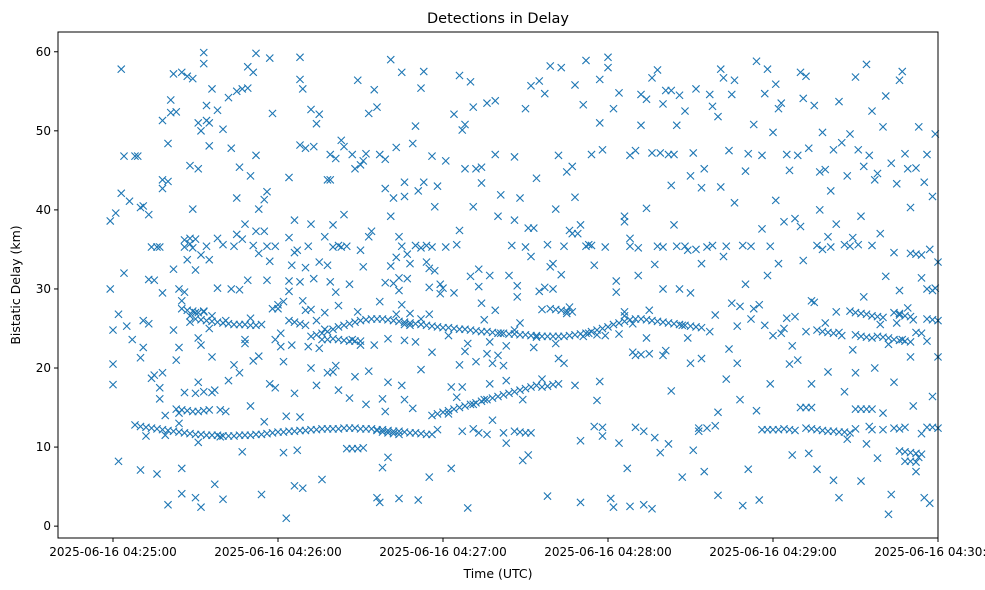  Describe the element at coordinates (112, 552) in the screenshot. I see `x-tick-label: 2025-06-16 04:25:00` at that location.